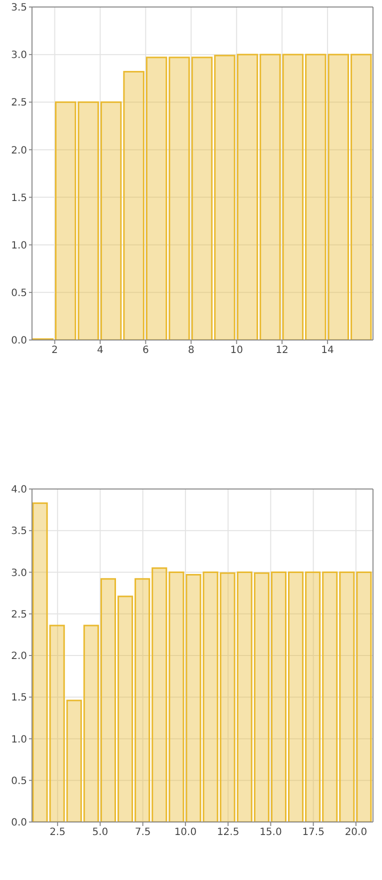  What do you see at coordinates (236, 350) in the screenshot?
I see `x-tick-label: 10` at bounding box center [236, 350].